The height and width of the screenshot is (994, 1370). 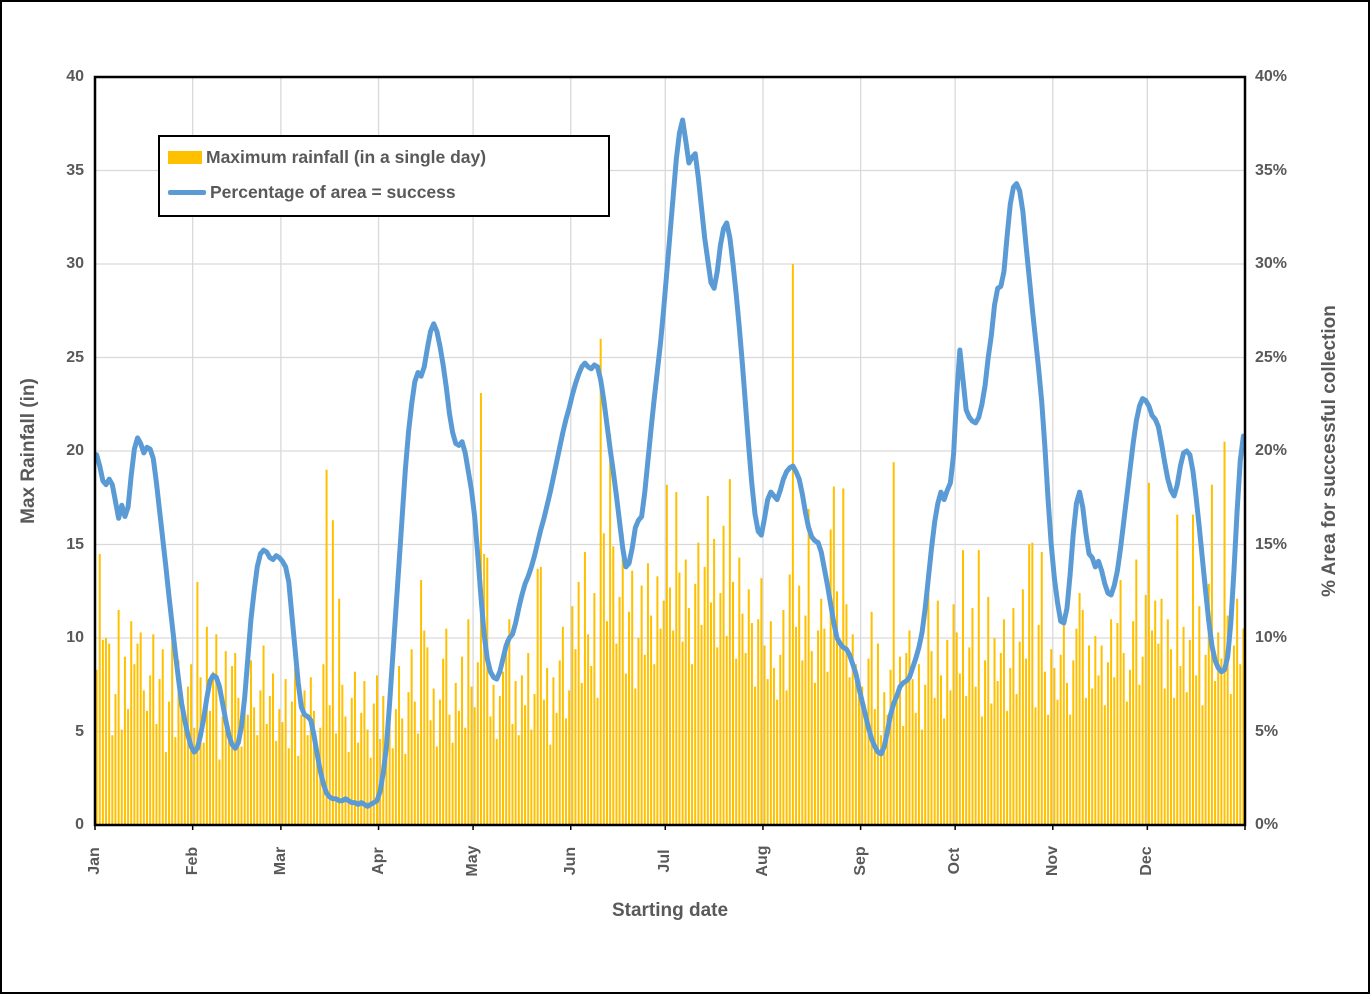 What do you see at coordinates (1271, 357) in the screenshot?
I see `y-axis-right-label: 25%` at bounding box center [1271, 357].